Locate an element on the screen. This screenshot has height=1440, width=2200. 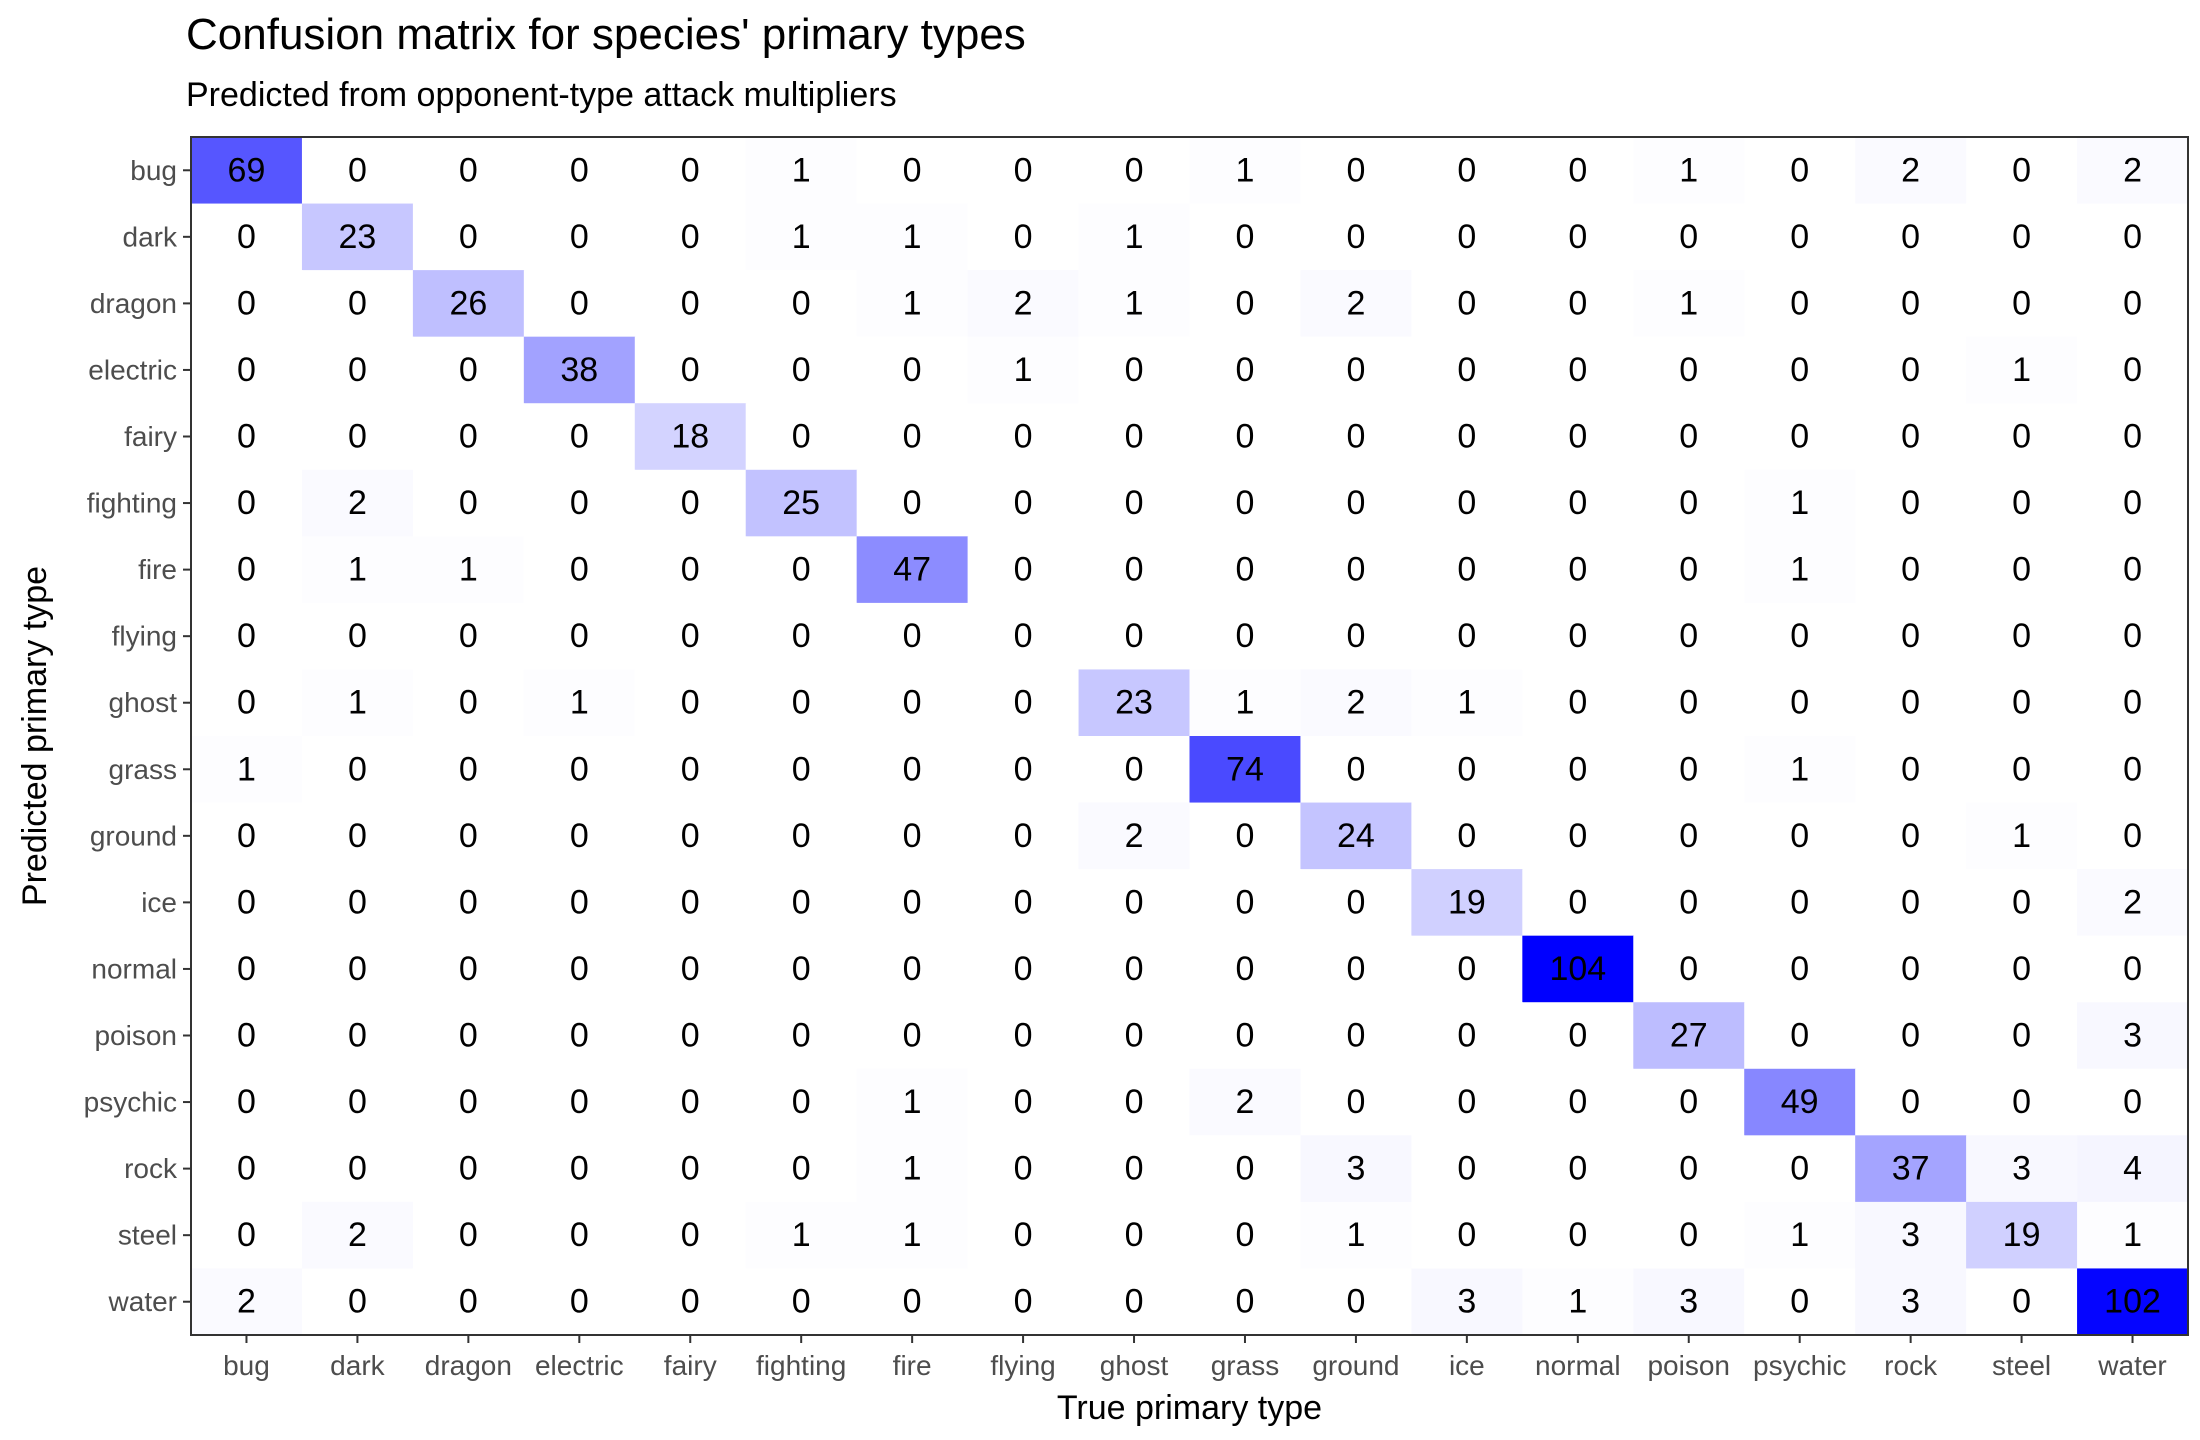
cell-value-label: 102 is located at coordinates (2132, 1302).